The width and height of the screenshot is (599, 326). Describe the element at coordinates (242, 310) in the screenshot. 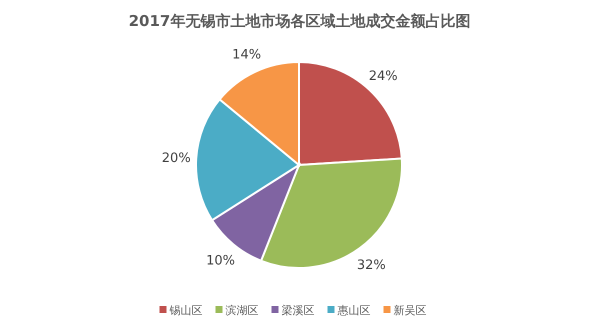

I see `legend-label: 滨湖区` at that location.